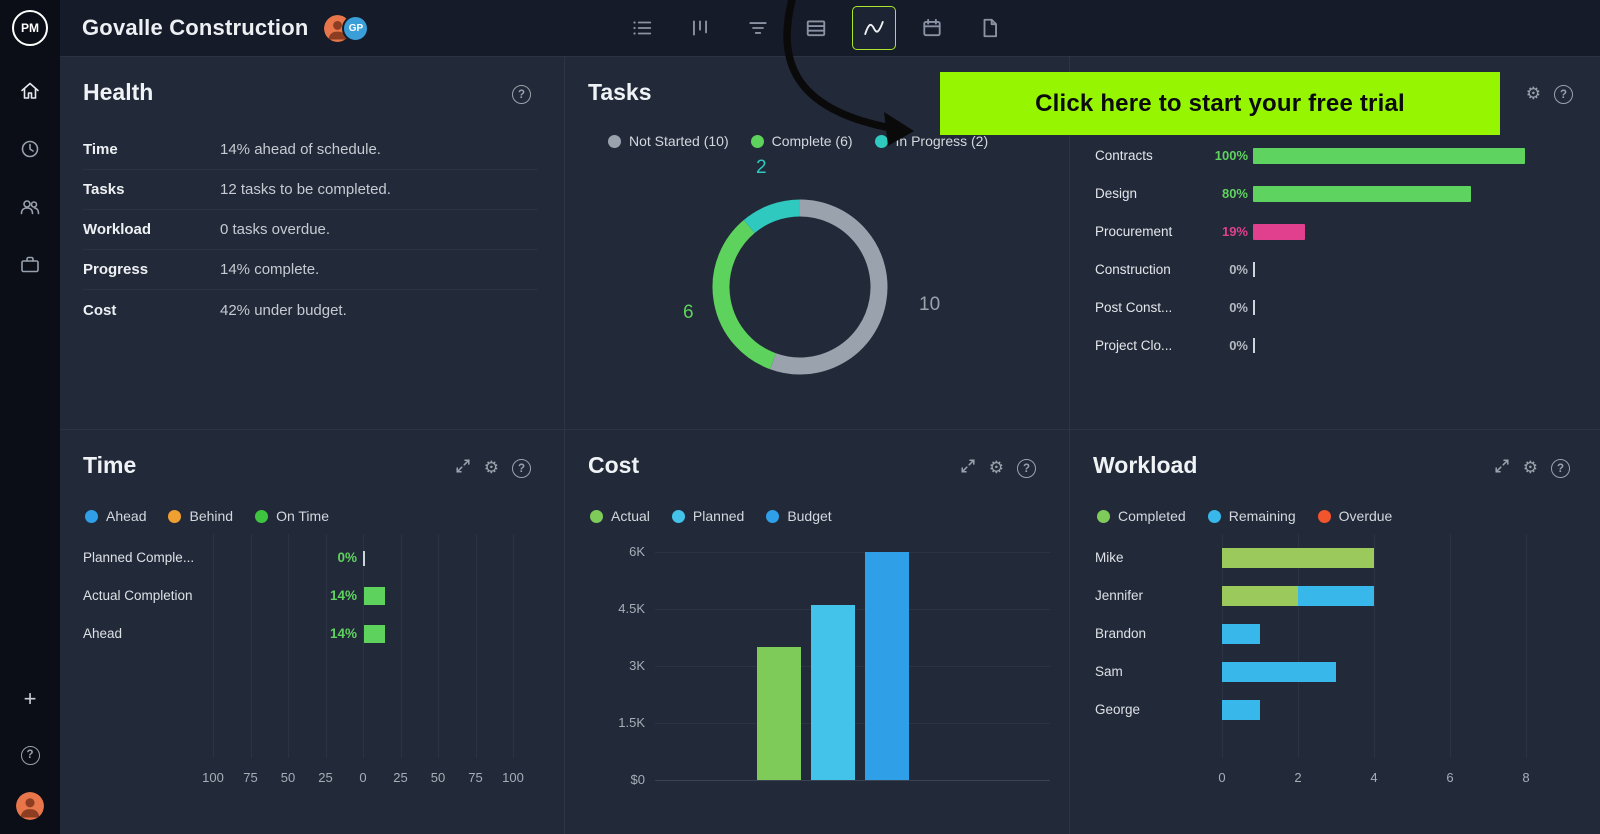  What do you see at coordinates (213, 777) in the screenshot?
I see `axis-tick-label: 100` at bounding box center [213, 777].